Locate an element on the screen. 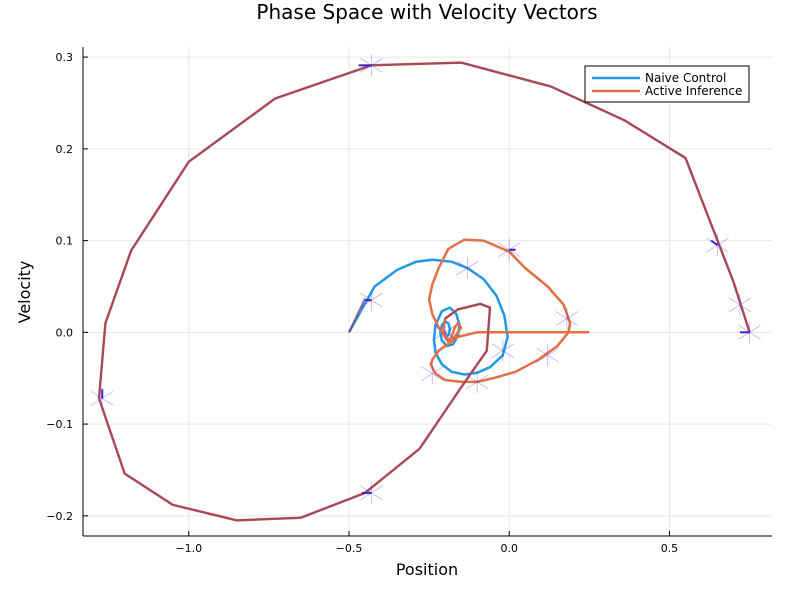  y-tick-label: −0.2 is located at coordinates (59, 516).